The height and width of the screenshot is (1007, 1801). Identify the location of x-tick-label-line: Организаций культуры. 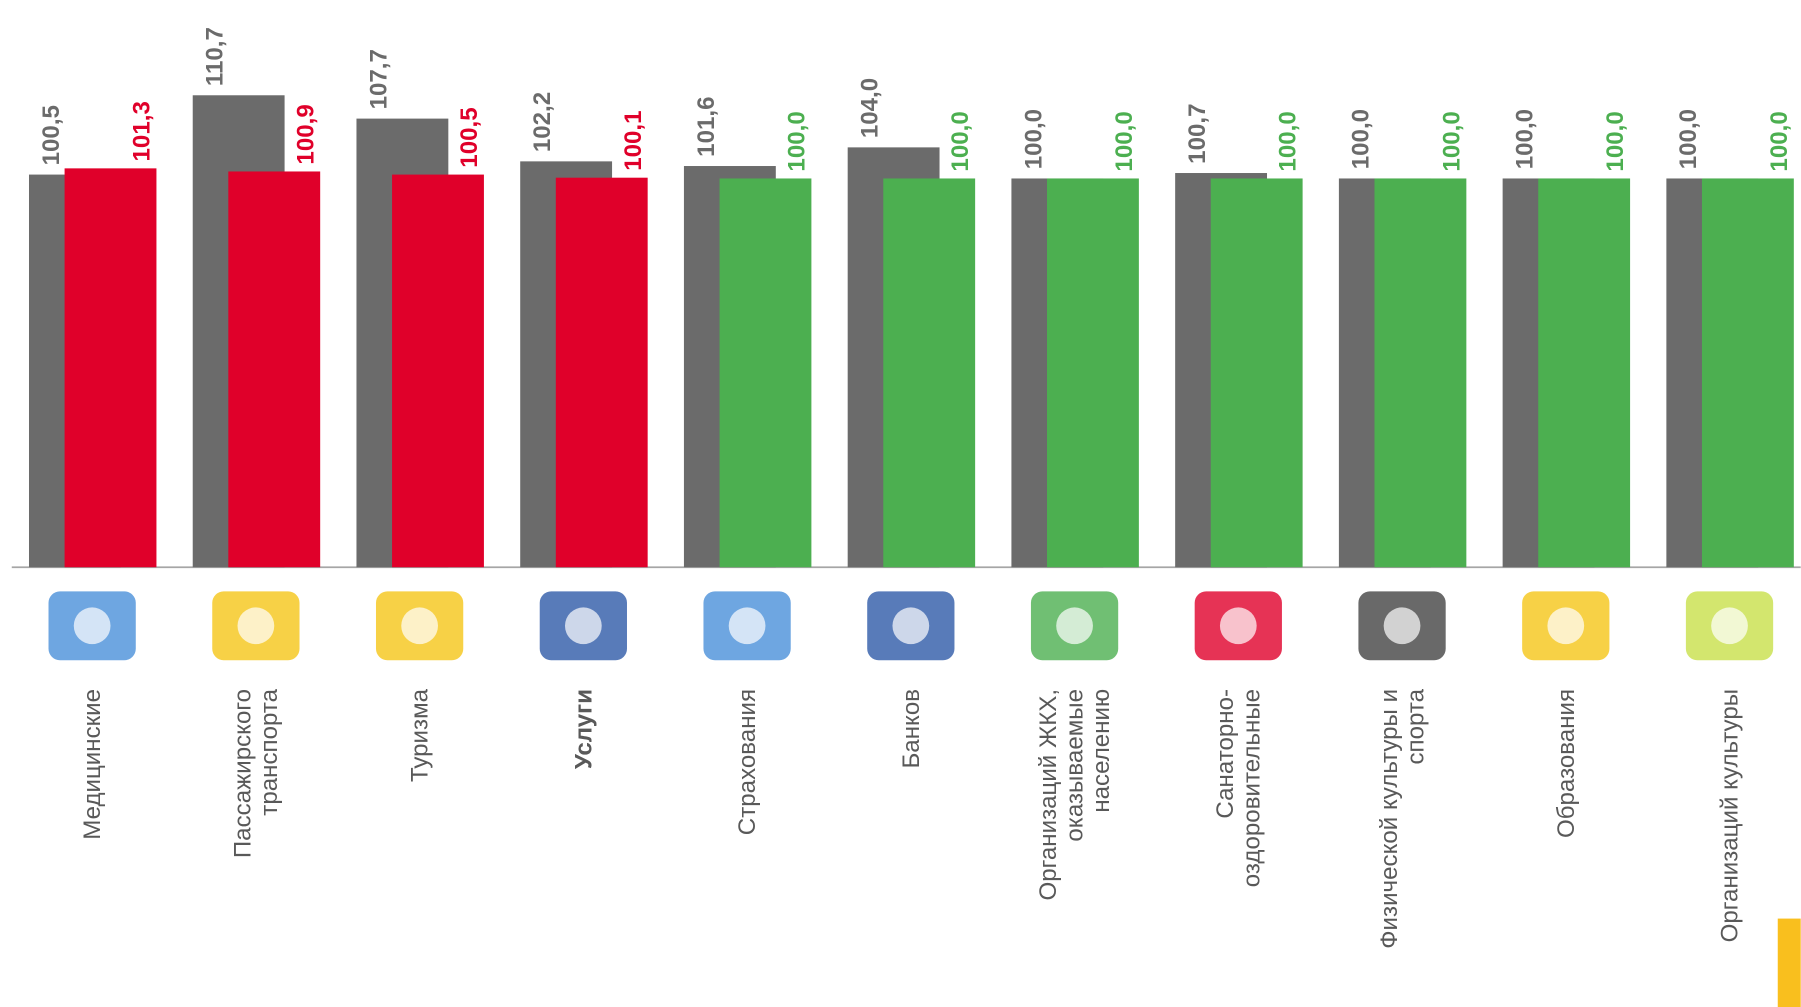
(1730, 815).